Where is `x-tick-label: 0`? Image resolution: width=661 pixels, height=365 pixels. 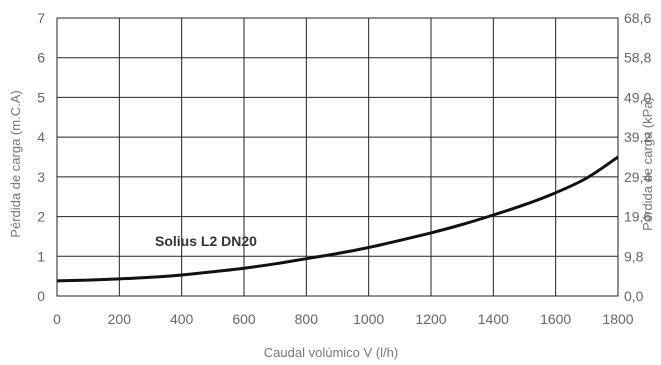
x-tick-label: 0 is located at coordinates (57, 319).